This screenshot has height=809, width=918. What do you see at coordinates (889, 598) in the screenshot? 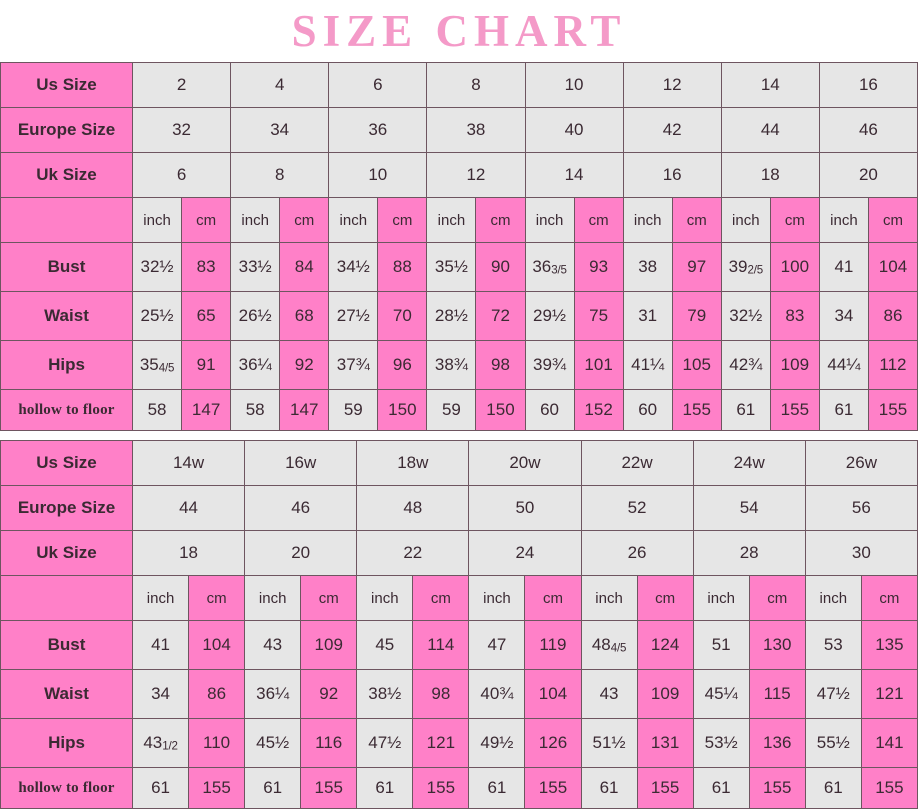
I see `unit-cm-6: cm` at bounding box center [889, 598].